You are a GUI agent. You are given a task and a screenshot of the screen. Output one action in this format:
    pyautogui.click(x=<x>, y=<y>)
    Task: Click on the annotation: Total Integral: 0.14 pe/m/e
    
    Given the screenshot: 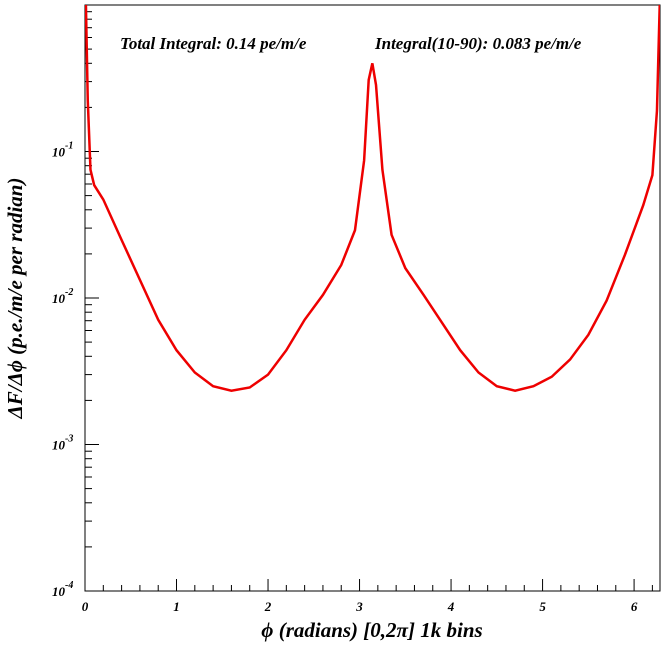 What is the action you would take?
    pyautogui.click(x=213, y=43)
    